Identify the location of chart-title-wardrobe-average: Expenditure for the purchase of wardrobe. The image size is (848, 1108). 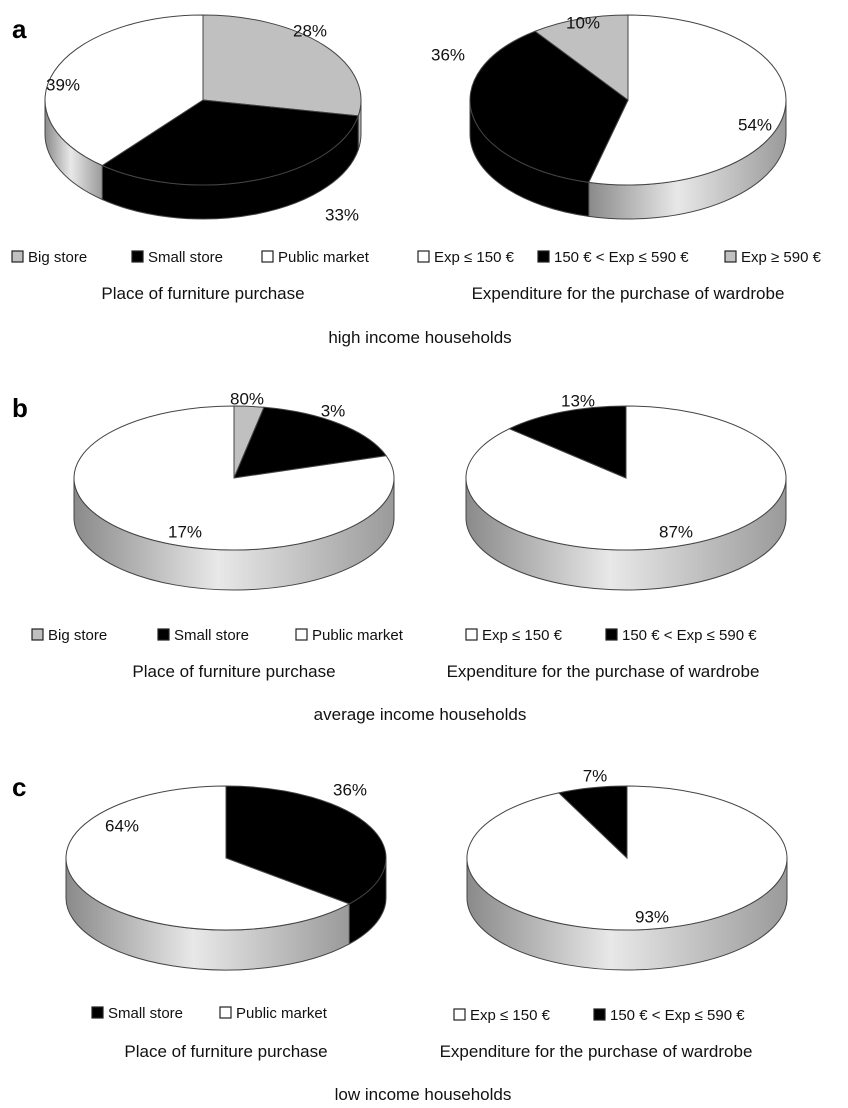
(603, 671).